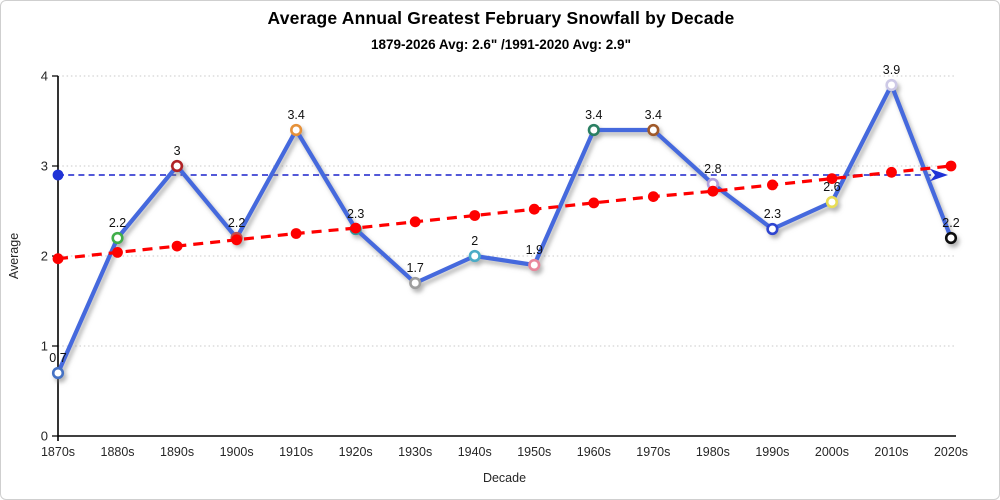 This screenshot has width=1000, height=500. Describe the element at coordinates (653, 452) in the screenshot. I see `x-tick-label: 1970s` at that location.